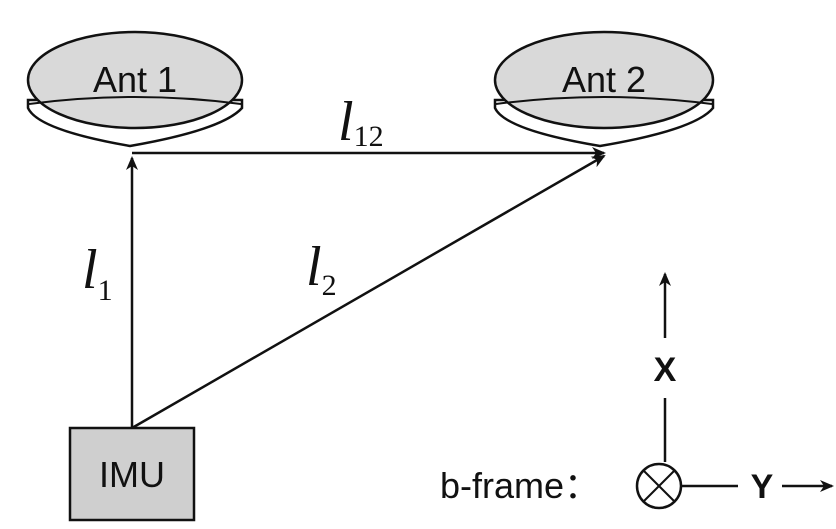 This screenshot has width=836, height=529. What do you see at coordinates (135, 100) in the screenshot?
I see `antenna-1-rim` at bounding box center [135, 100].